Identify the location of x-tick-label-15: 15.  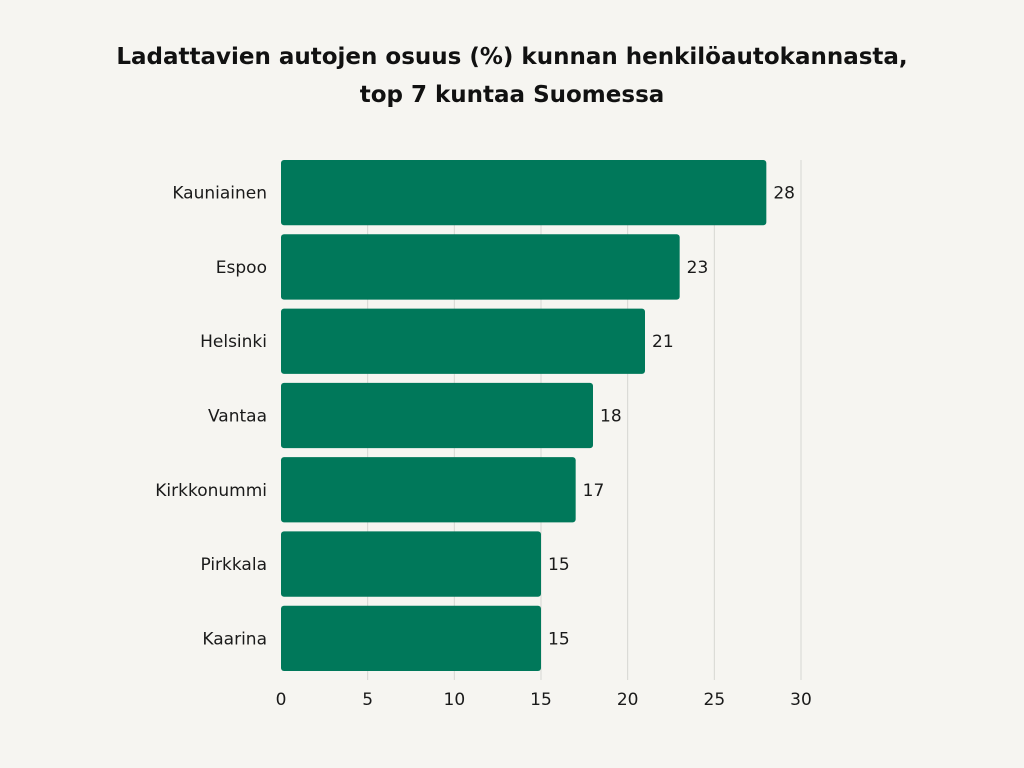
(541, 700).